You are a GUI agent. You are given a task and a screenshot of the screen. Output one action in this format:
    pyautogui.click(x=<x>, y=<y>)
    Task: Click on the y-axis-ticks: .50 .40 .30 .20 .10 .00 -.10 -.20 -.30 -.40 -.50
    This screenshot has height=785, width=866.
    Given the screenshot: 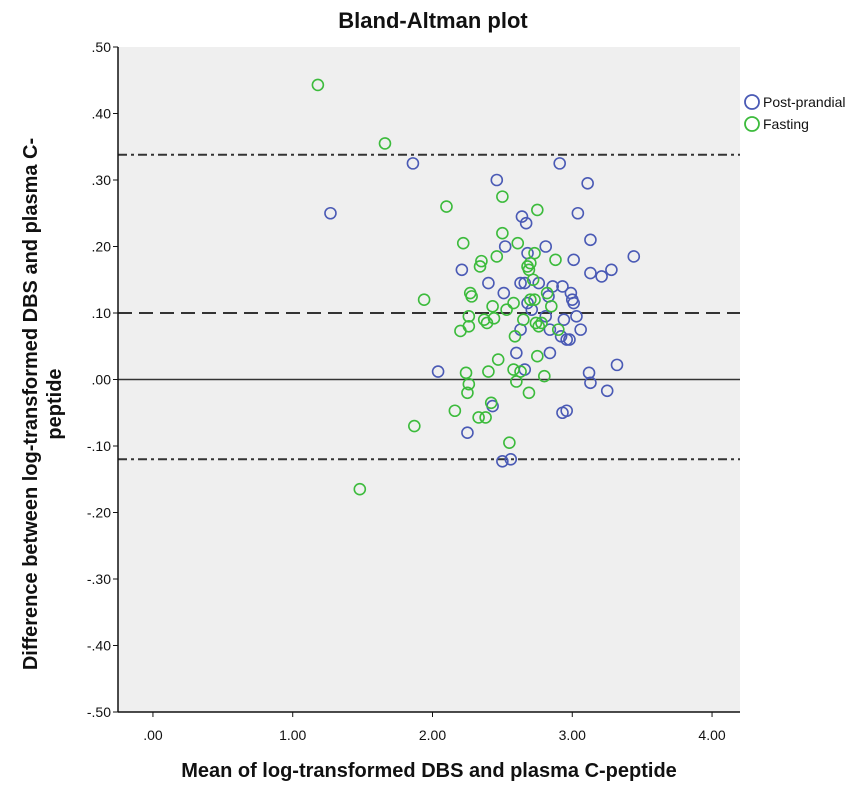 What is the action you would take?
    pyautogui.click(x=102, y=379)
    